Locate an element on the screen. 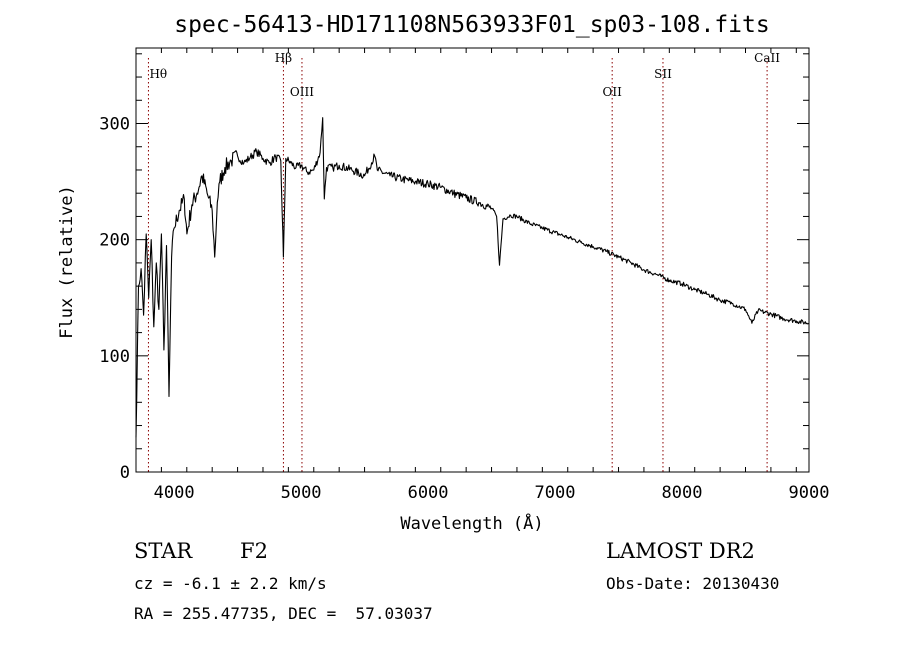 This screenshot has width=900, height=649. line-marker-label: Hβ is located at coordinates (283, 58).